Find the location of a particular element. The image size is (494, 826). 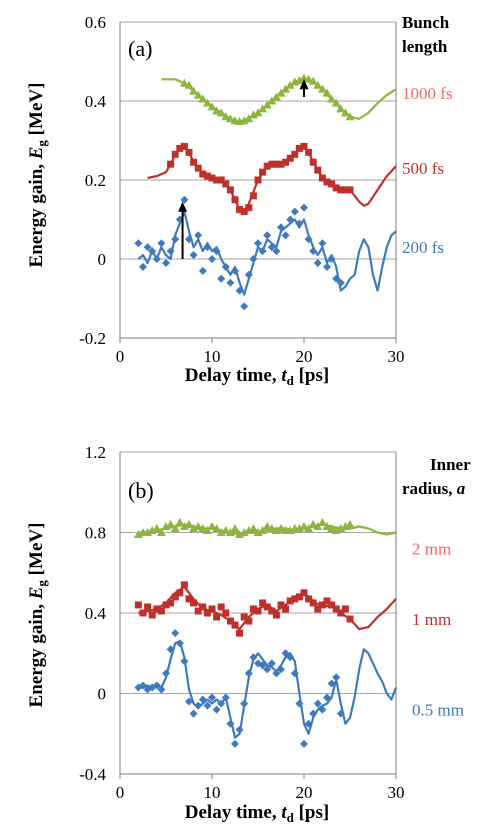

series-label: 1 mm is located at coordinates (431, 619).